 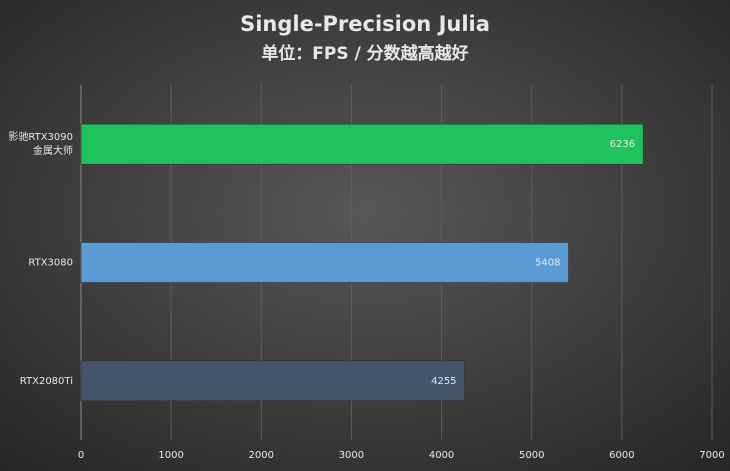 What do you see at coordinates (261, 455) in the screenshot?
I see `x-tick-label: 2000` at bounding box center [261, 455].